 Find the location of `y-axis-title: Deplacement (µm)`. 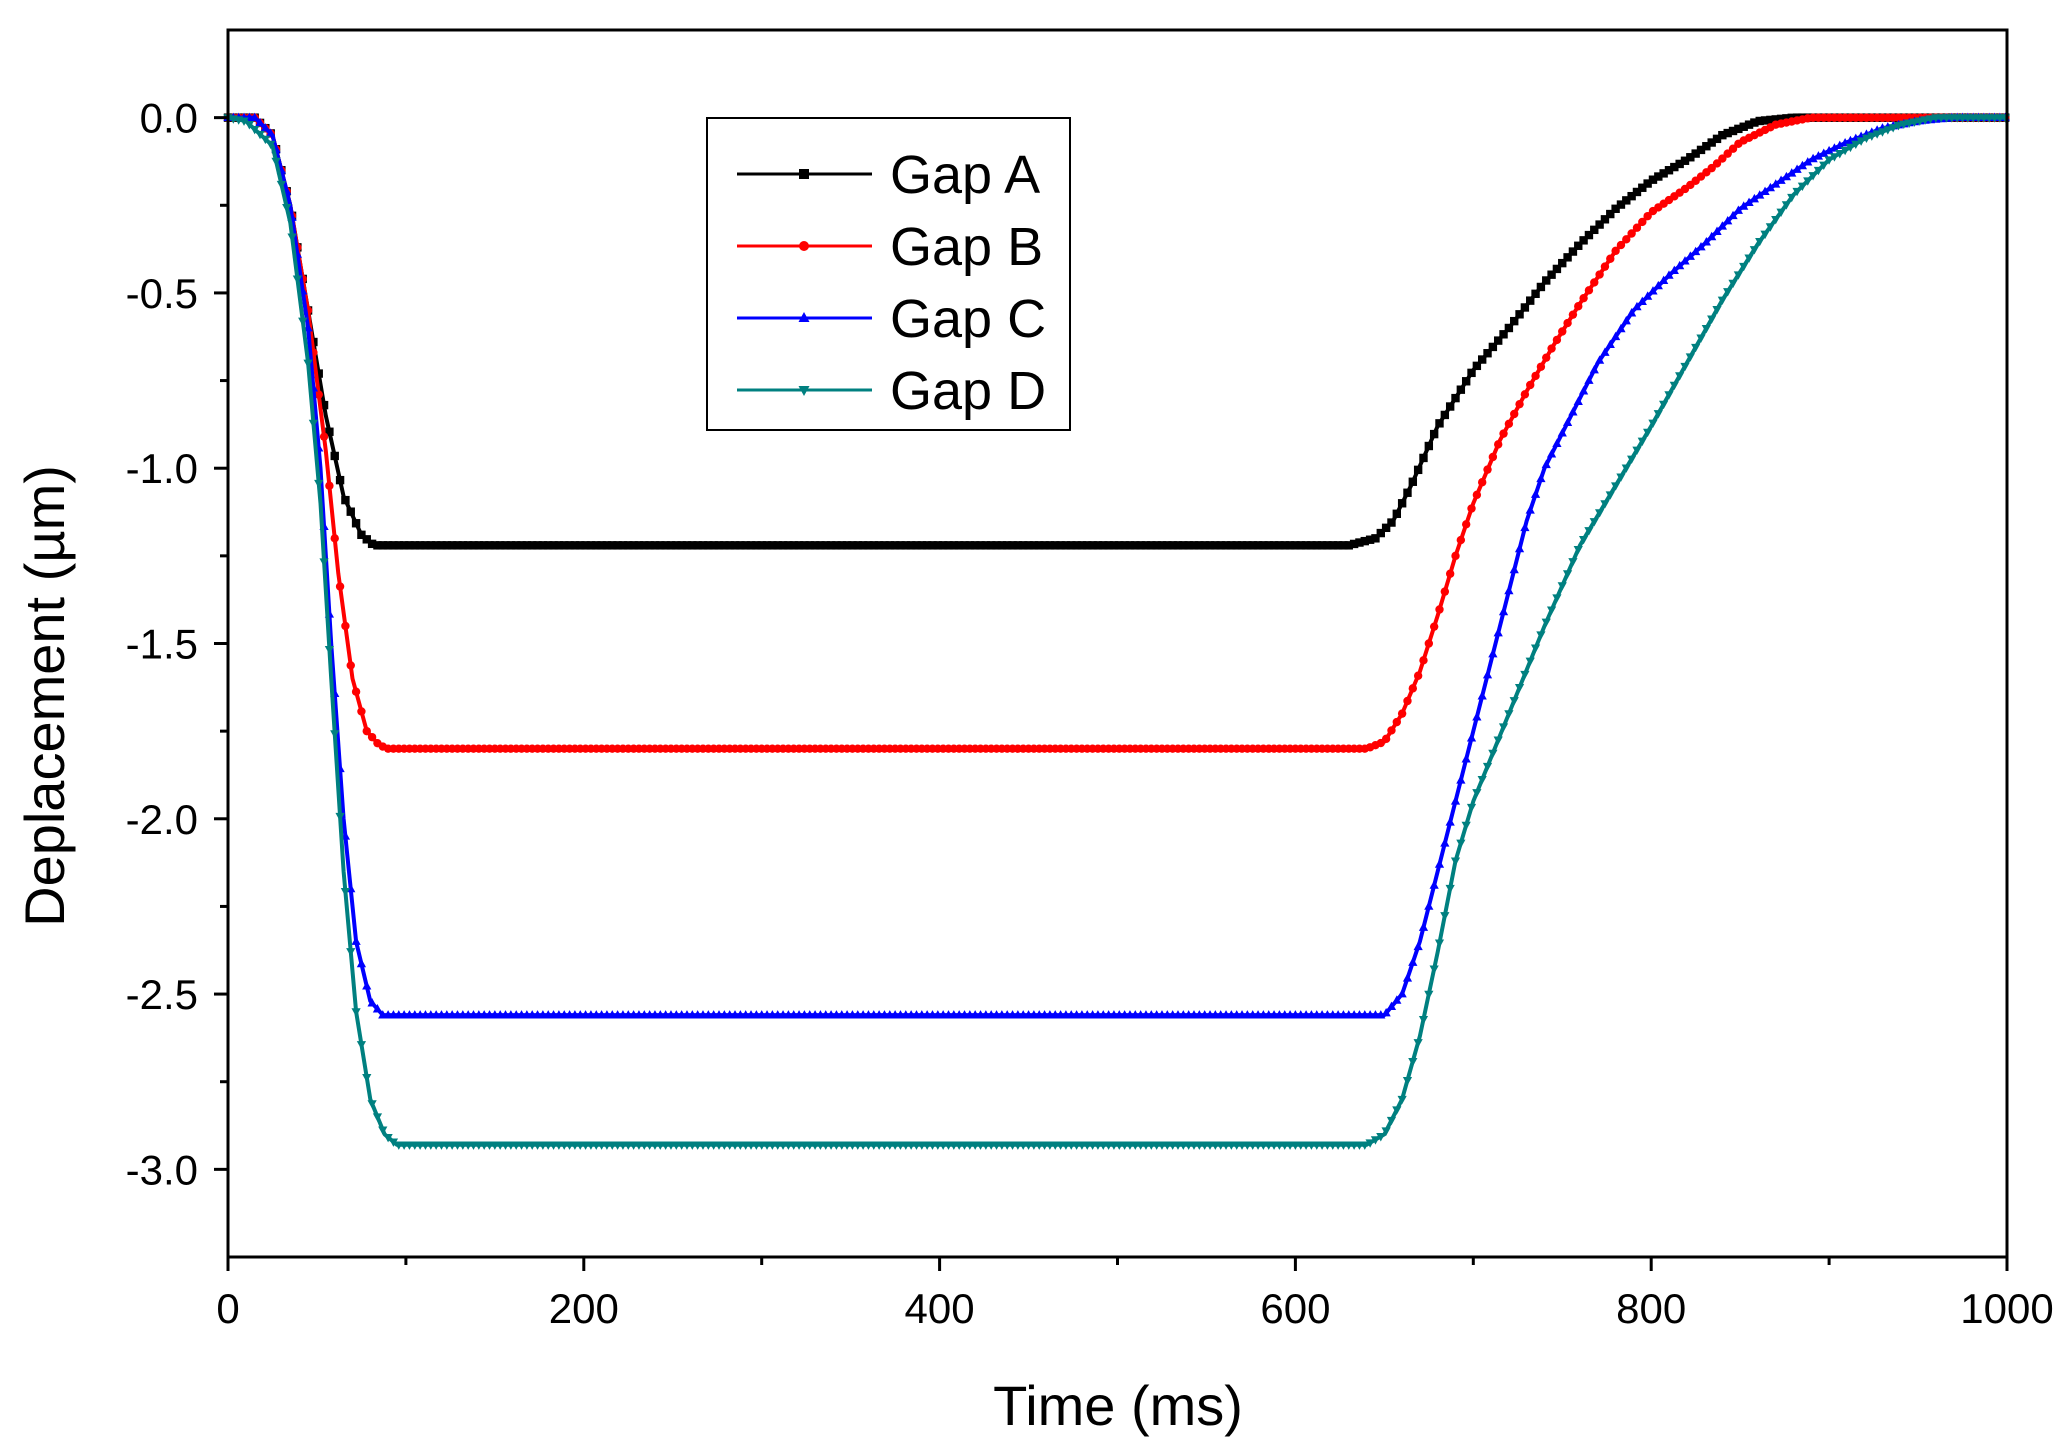

y-axis-title: Deplacement (µm) is located at coordinates (44, 696).